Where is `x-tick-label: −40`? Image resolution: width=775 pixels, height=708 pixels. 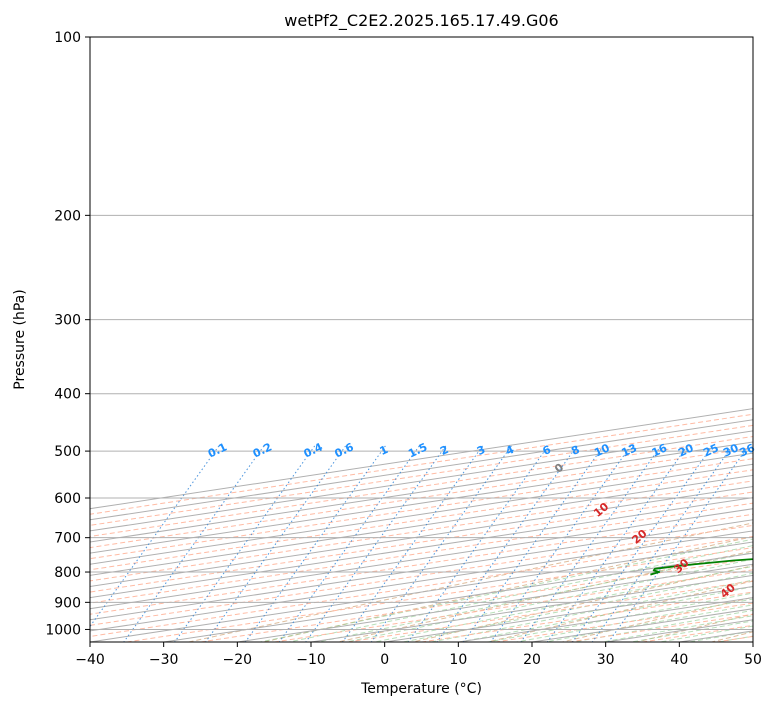 x-tick-label: −40 is located at coordinates (90, 660).